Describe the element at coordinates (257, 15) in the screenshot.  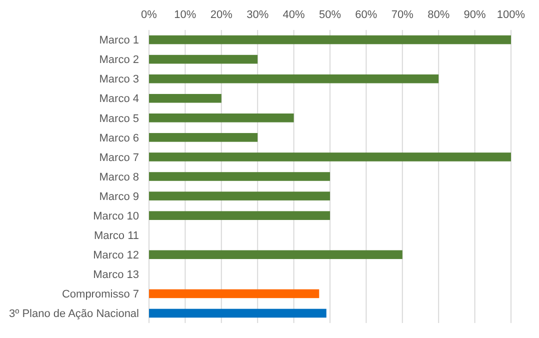
I see `x-tick-label: 30%` at that location.